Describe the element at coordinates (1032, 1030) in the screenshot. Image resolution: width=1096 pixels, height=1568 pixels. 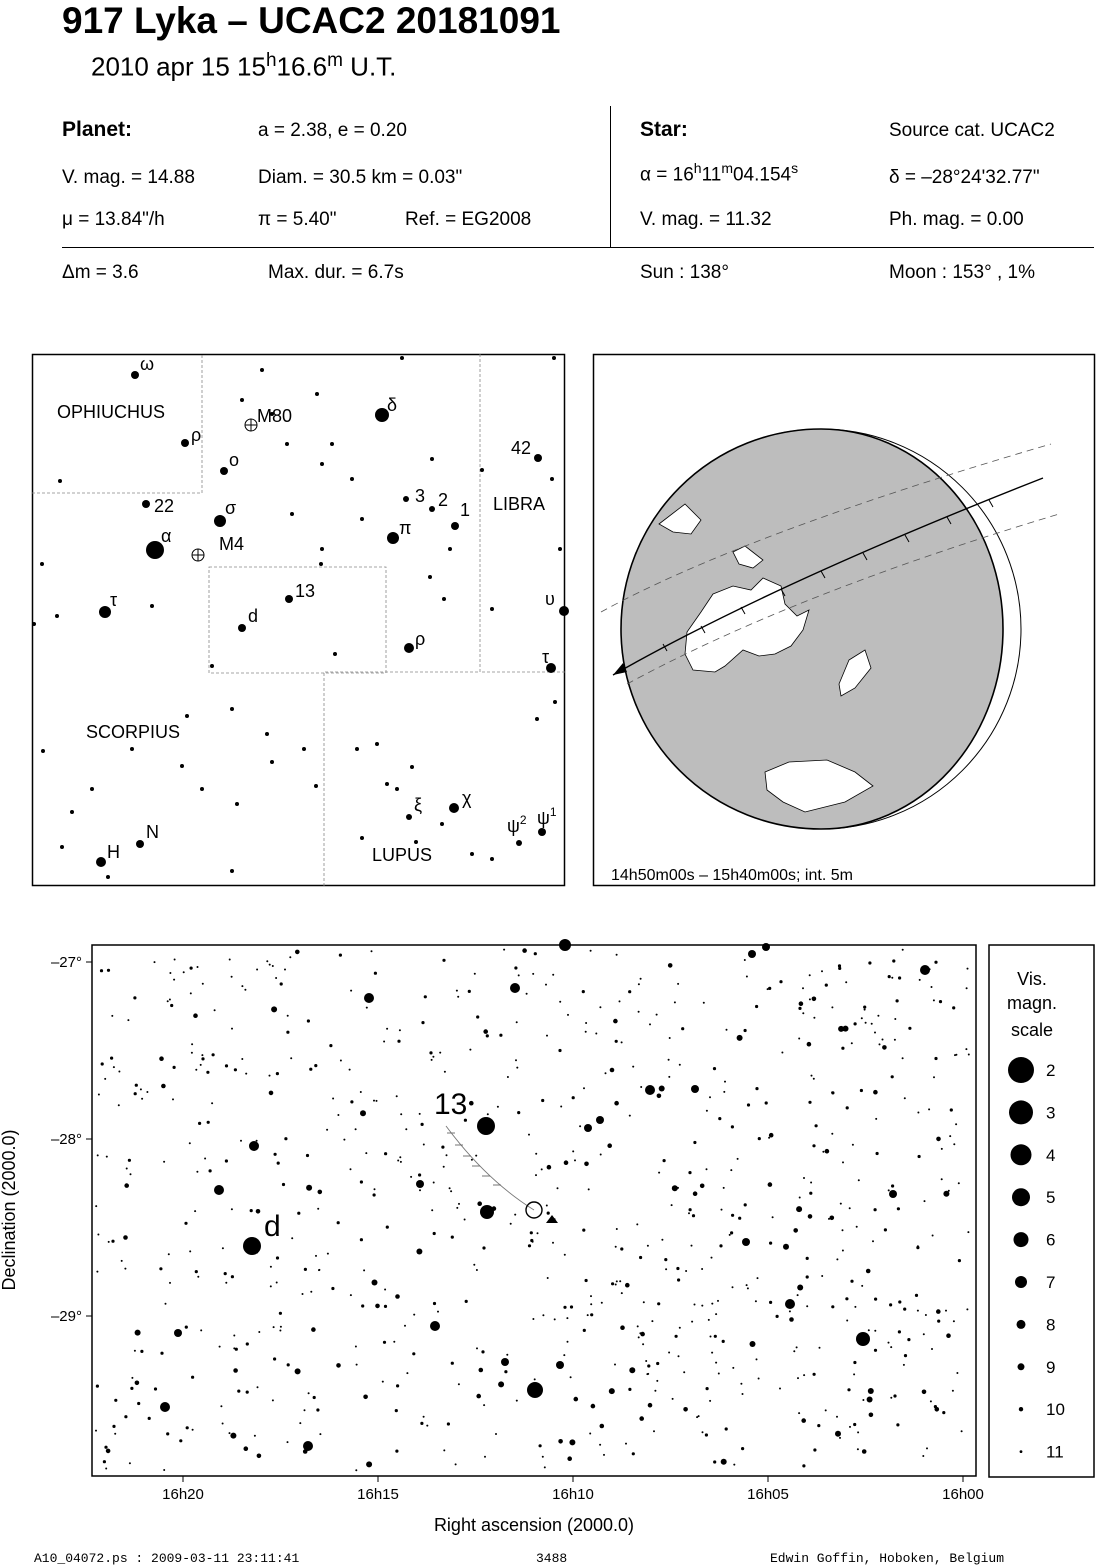
I see `scale-title-line: scale` at that location.